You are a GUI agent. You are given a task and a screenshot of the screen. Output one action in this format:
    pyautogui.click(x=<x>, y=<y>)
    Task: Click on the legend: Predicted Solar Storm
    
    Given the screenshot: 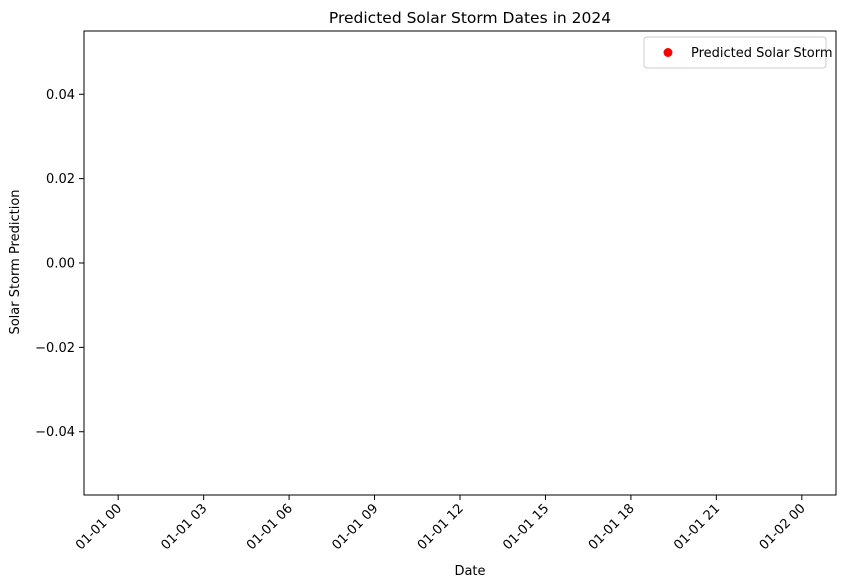 What is the action you would take?
    pyautogui.click(x=738, y=52)
    